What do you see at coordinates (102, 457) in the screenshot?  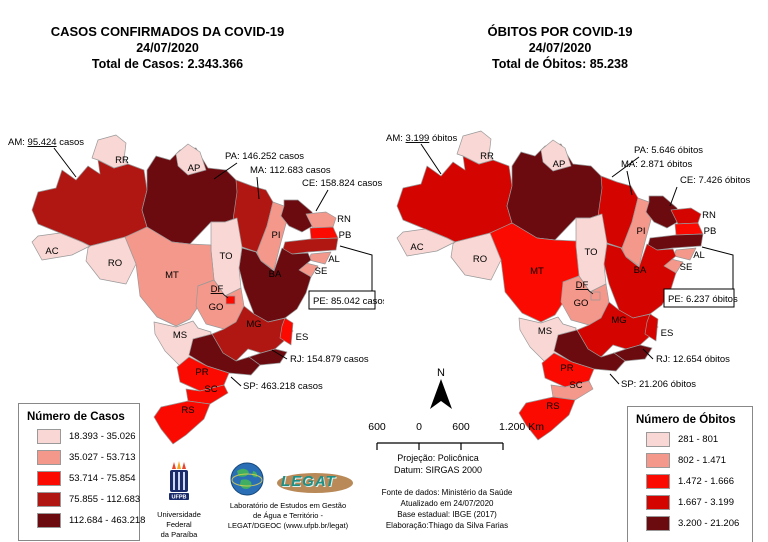 I see `cases-legend-range-2: 35.027 - 53.713` at bounding box center [102, 457].